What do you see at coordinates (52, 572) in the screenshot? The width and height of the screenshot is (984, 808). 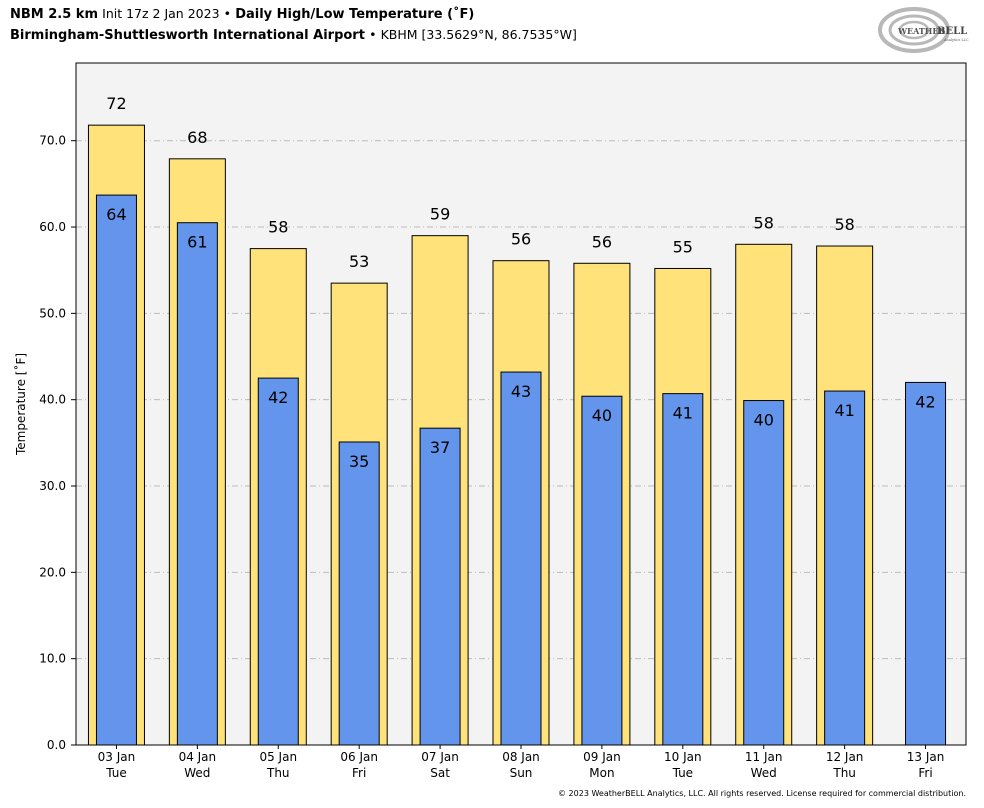 I see `y-tick-label: 20.0` at bounding box center [52, 572].